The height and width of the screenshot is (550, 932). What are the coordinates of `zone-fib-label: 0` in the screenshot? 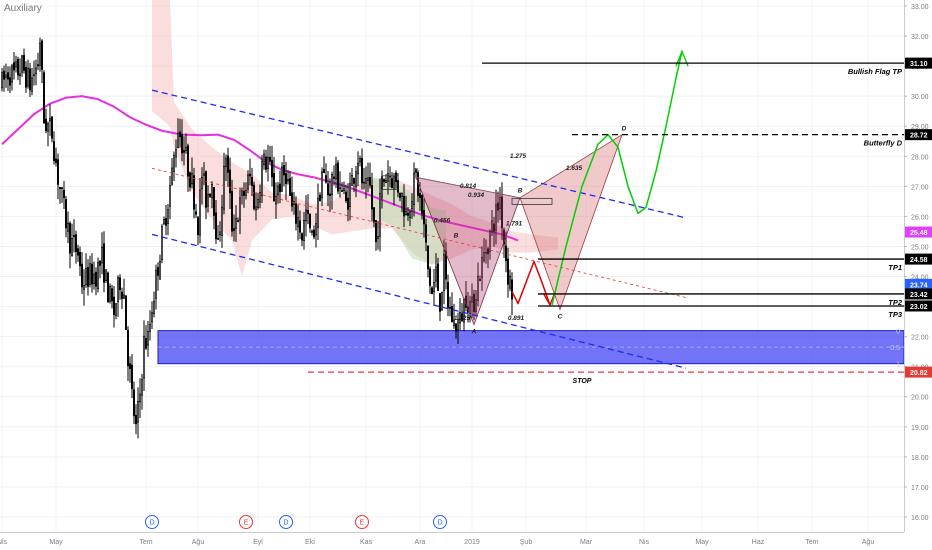 It's located at (898, 332).